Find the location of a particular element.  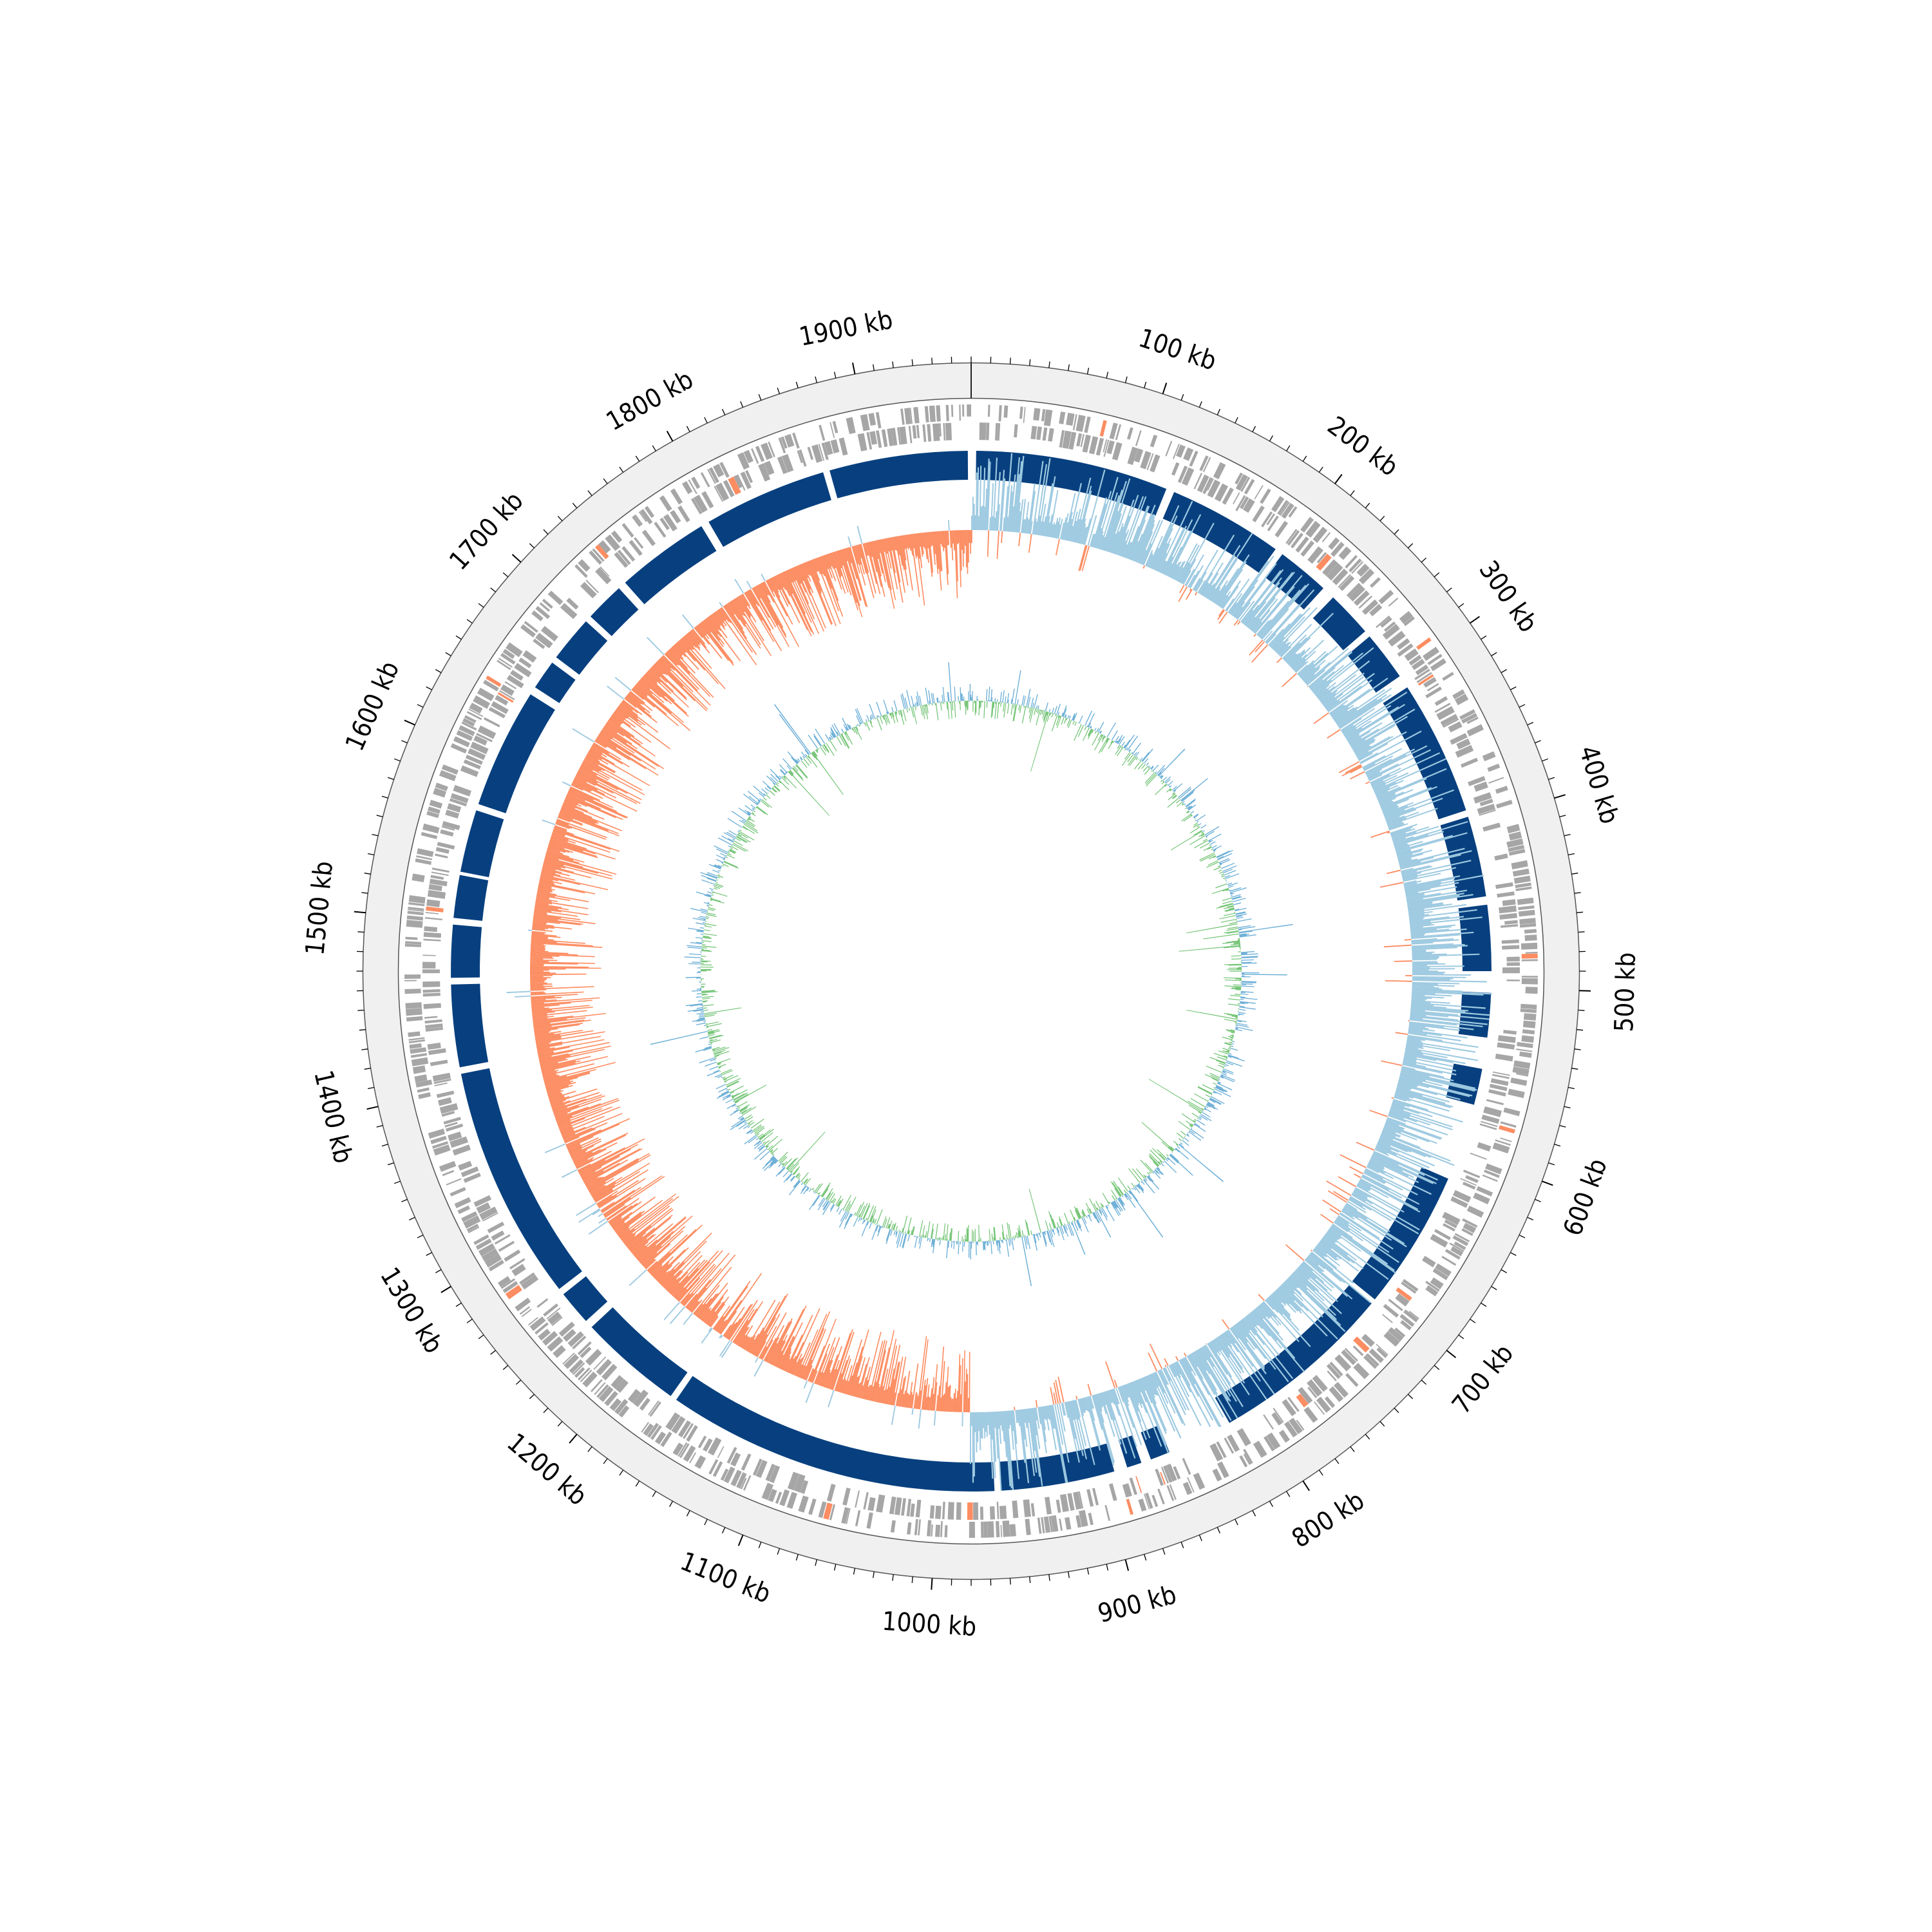

major-tick is located at coordinates (1560, 796).